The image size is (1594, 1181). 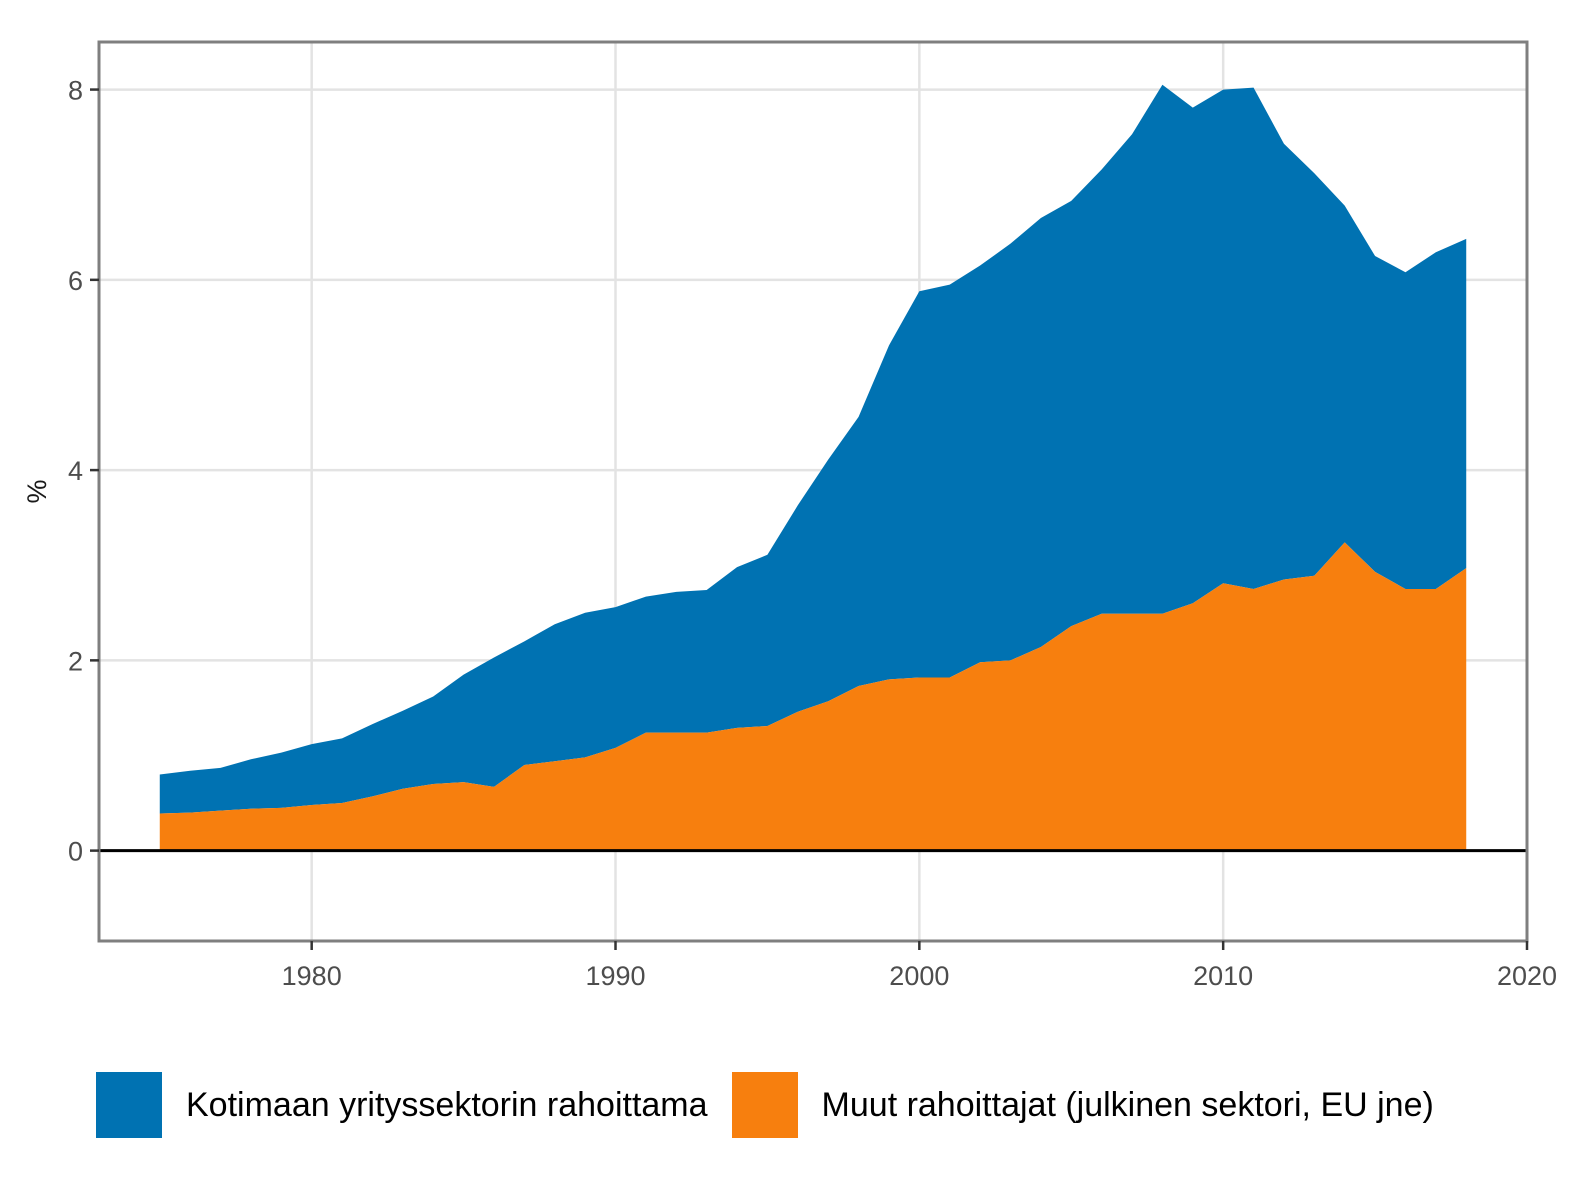 I want to click on y-tick-label: 8, so click(x=75, y=91).